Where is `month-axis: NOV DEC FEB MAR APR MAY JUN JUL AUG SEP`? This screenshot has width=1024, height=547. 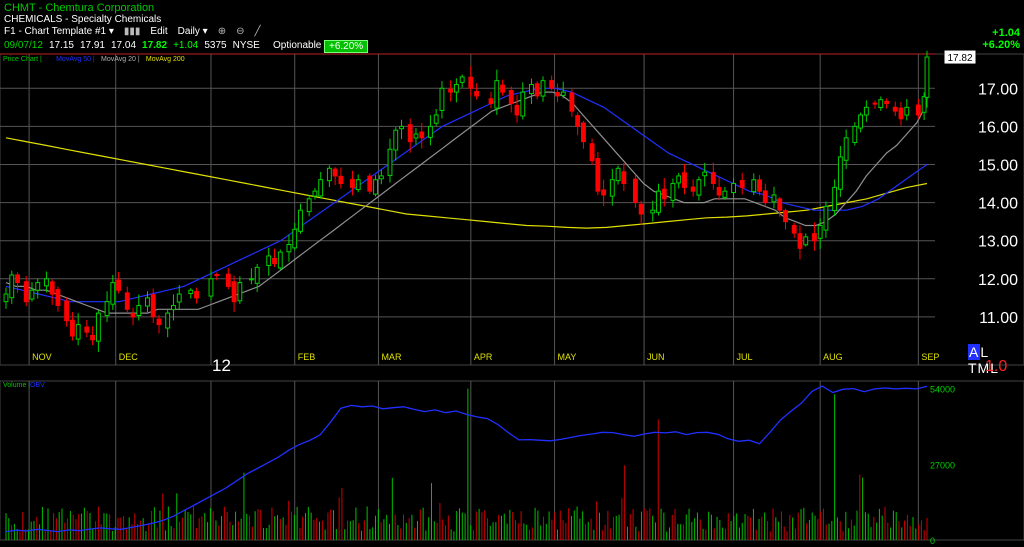 month-axis: NOV DEC FEB MAR APR MAY JUN JUL AUG SEP is located at coordinates (485, 357).